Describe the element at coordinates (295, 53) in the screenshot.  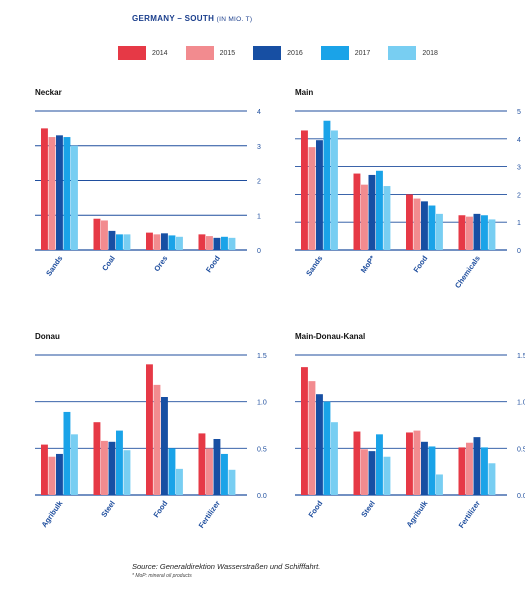
I see `legend-label: 2016` at that location.